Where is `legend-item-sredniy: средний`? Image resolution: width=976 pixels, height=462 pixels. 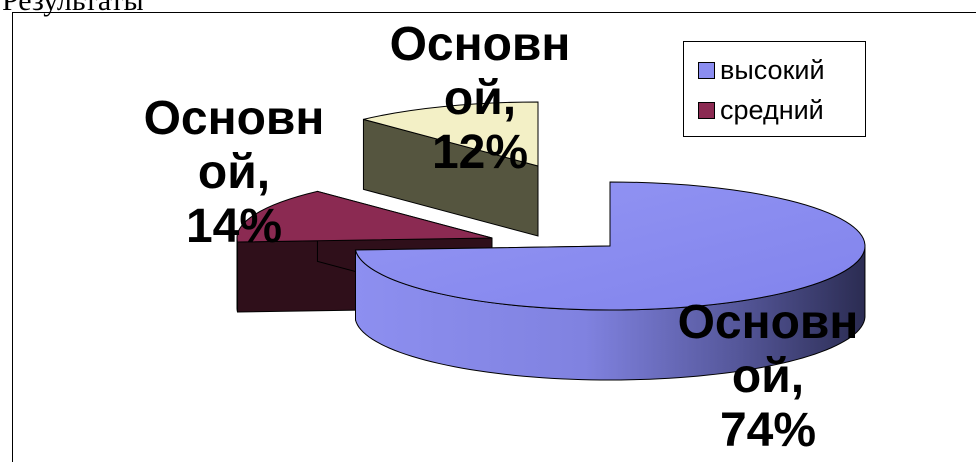
legend-item-sredniy: средний is located at coordinates (761, 110).